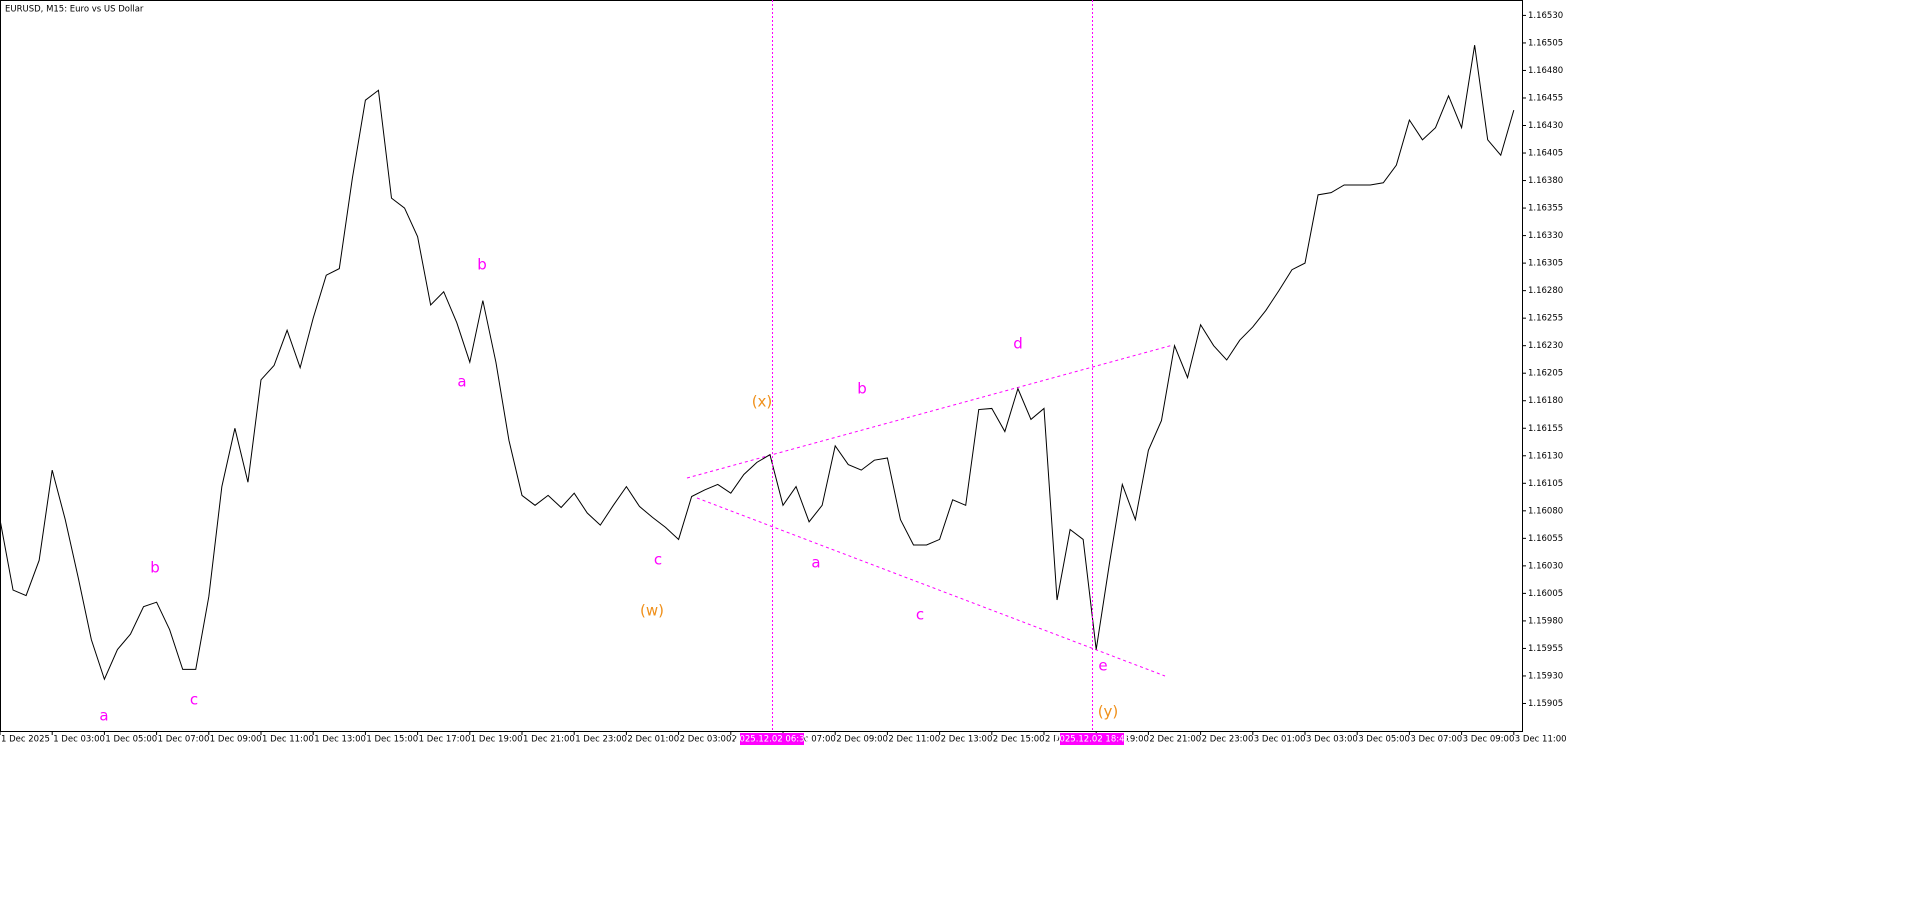 The height and width of the screenshot is (917, 1919). Describe the element at coordinates (1545, 291) in the screenshot. I see `y-tick-label: 1.16280` at that location.